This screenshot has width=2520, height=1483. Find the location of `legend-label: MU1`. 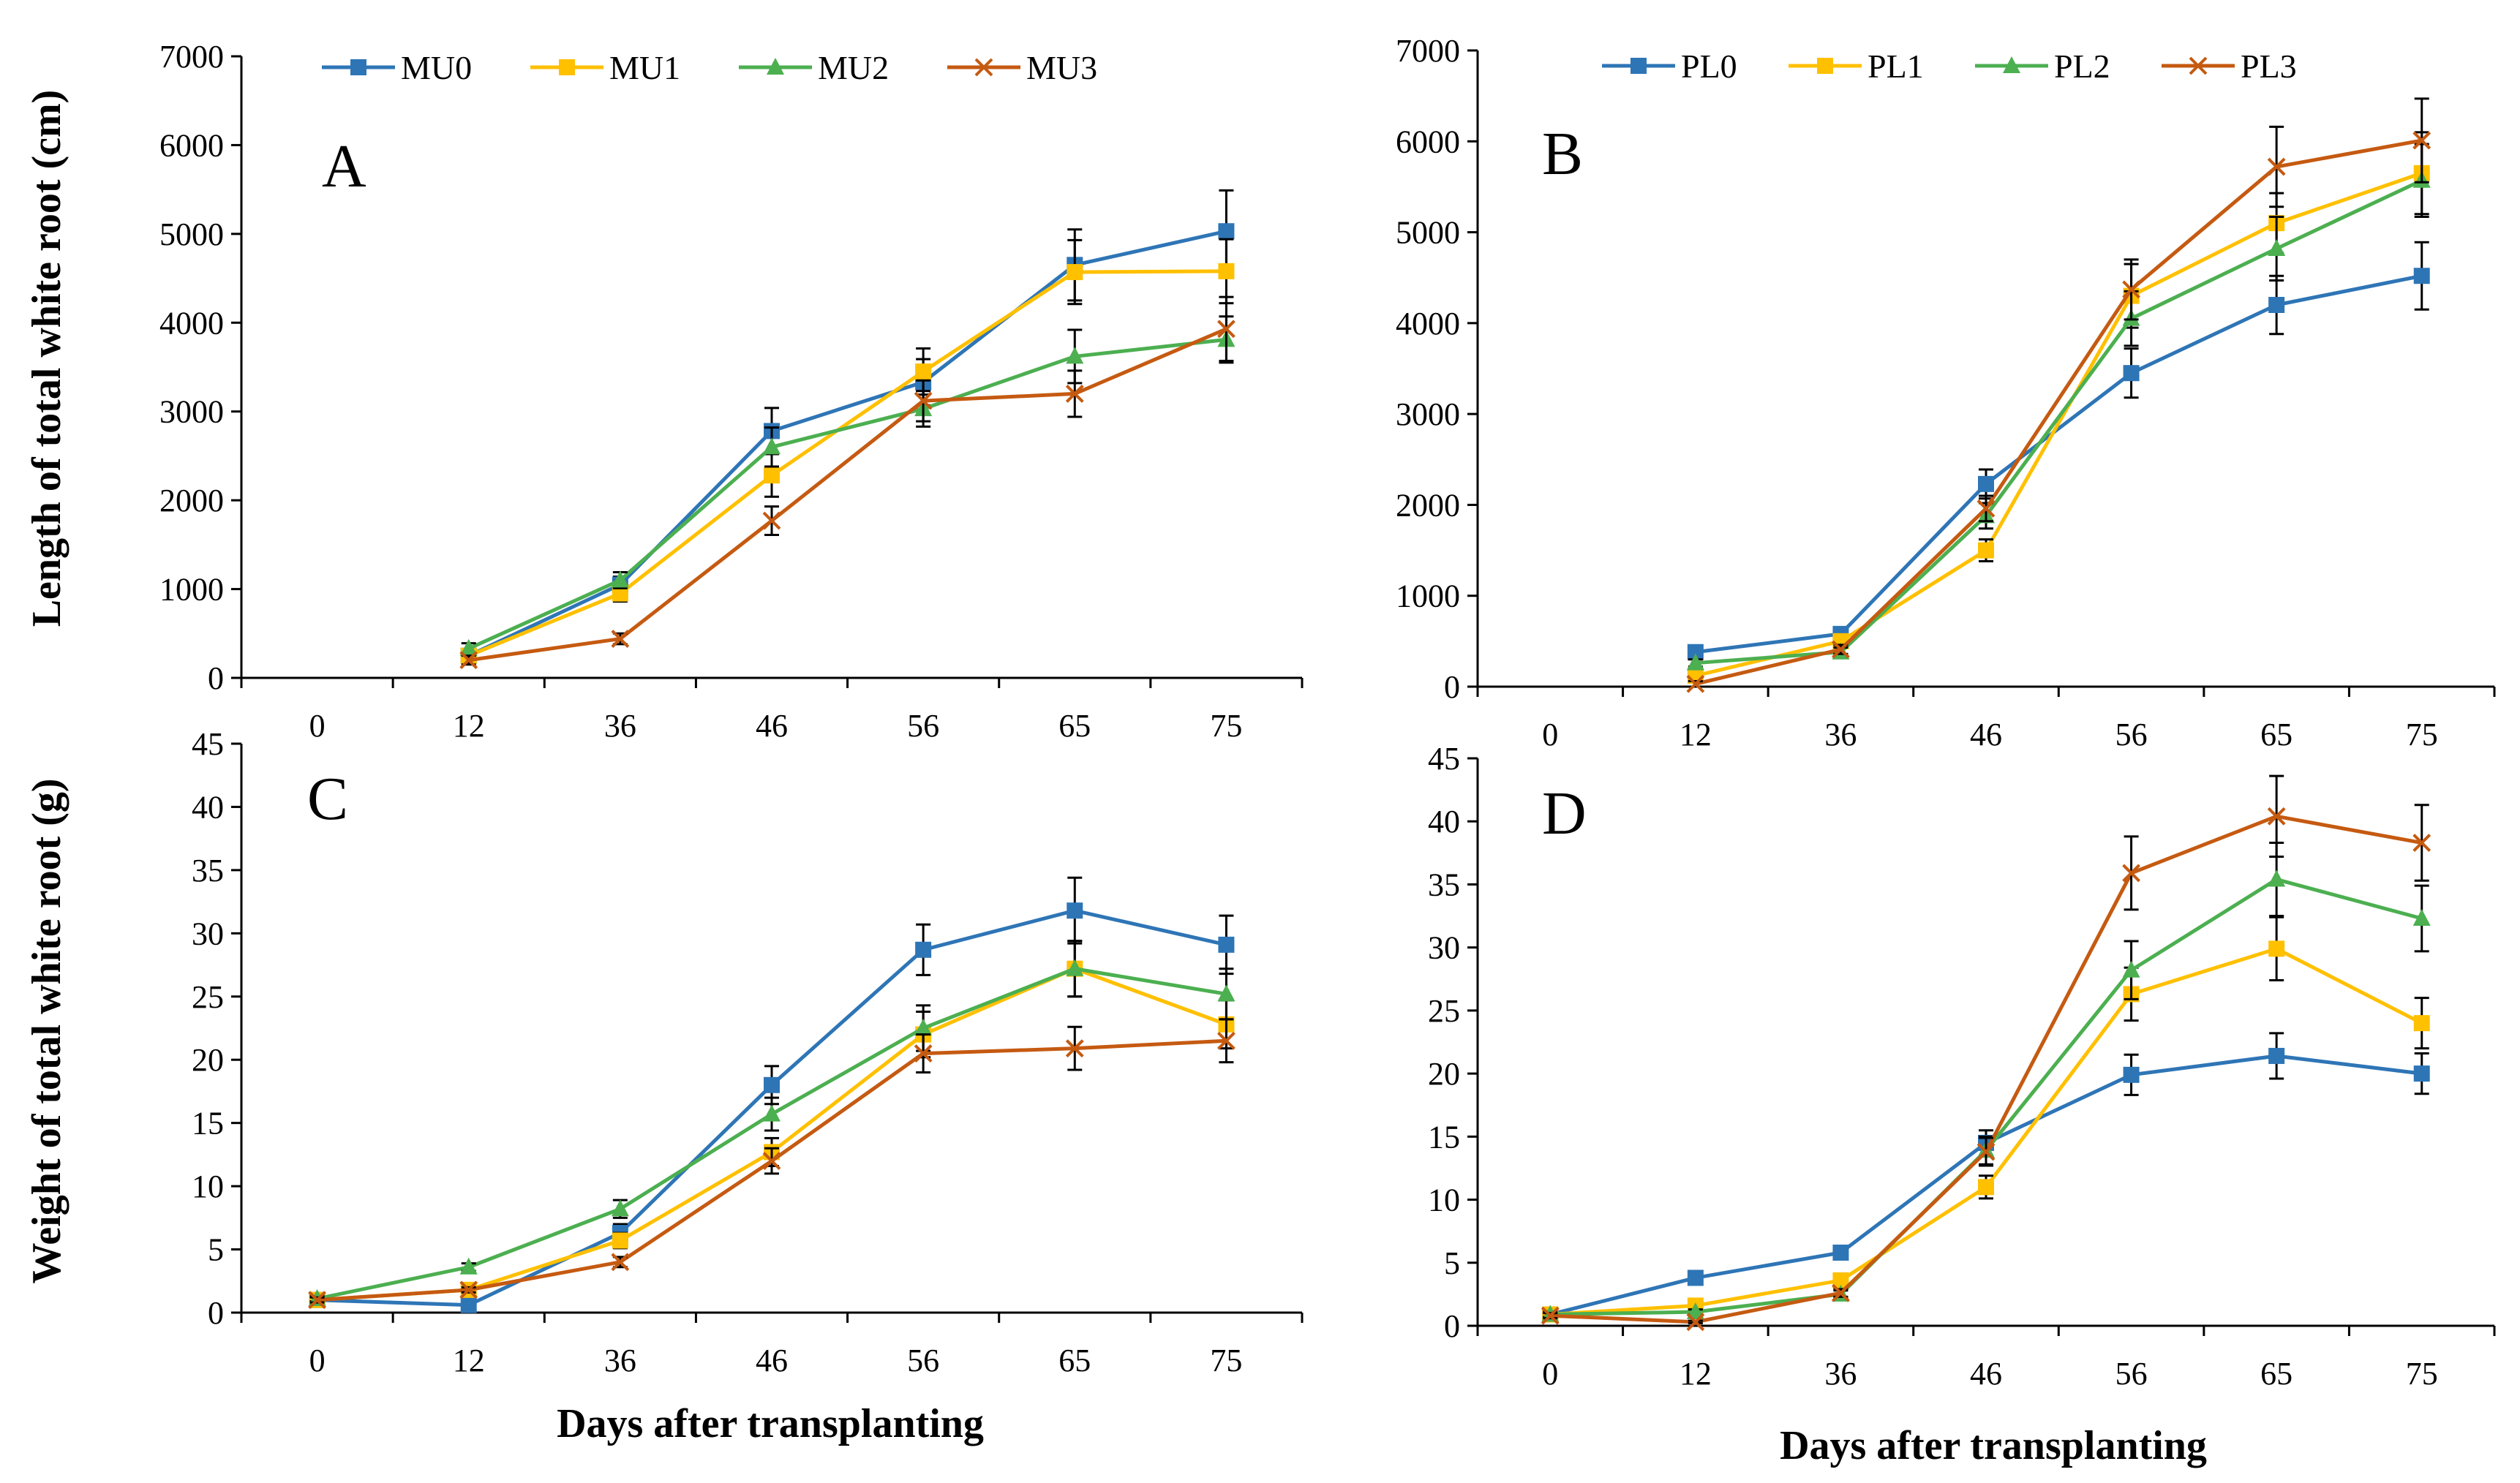

legend-label: MU1 is located at coordinates (644, 68).